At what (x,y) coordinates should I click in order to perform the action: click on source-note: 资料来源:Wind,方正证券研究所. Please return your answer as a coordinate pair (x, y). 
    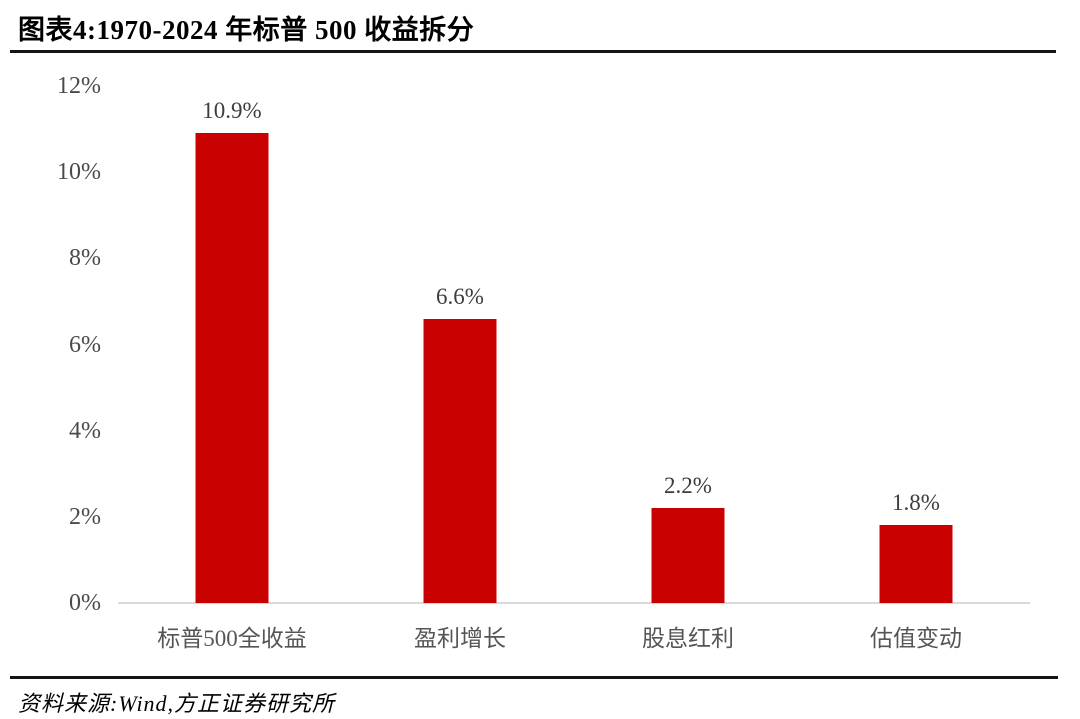
    Looking at the image, I should click on (177, 703).